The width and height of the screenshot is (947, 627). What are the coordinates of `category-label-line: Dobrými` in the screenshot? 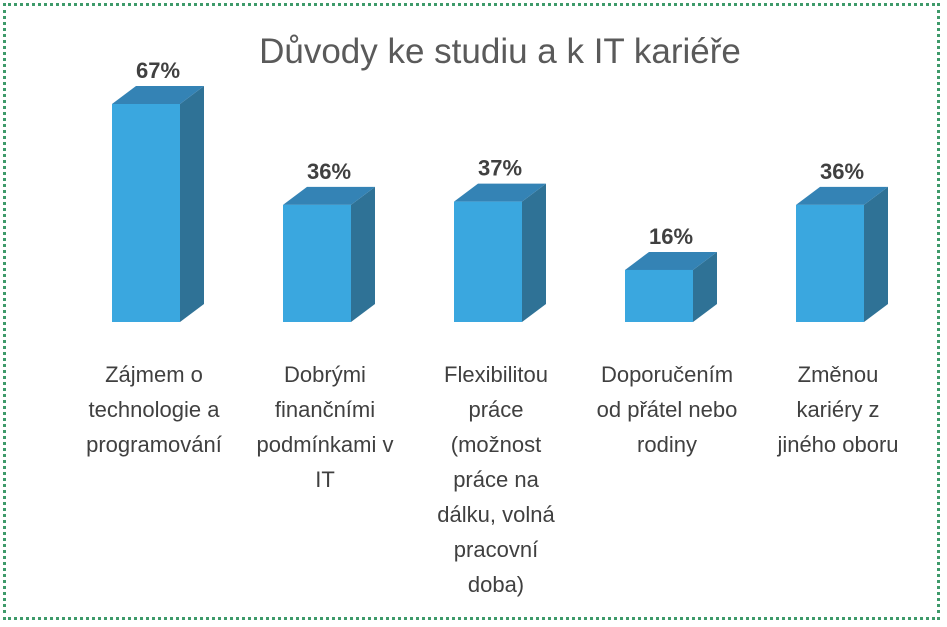 It's located at (325, 374).